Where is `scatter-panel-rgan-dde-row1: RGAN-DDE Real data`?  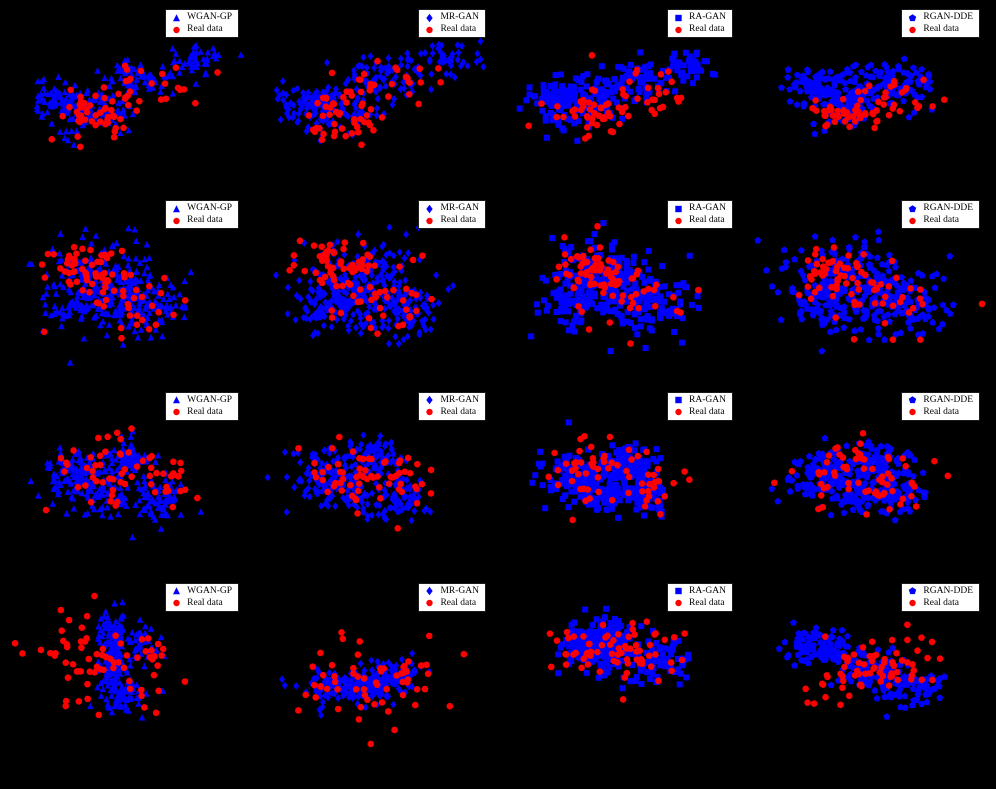
scatter-panel-rgan-dde-row1: RGAN-DDE Real data is located at coordinates (868, 101).